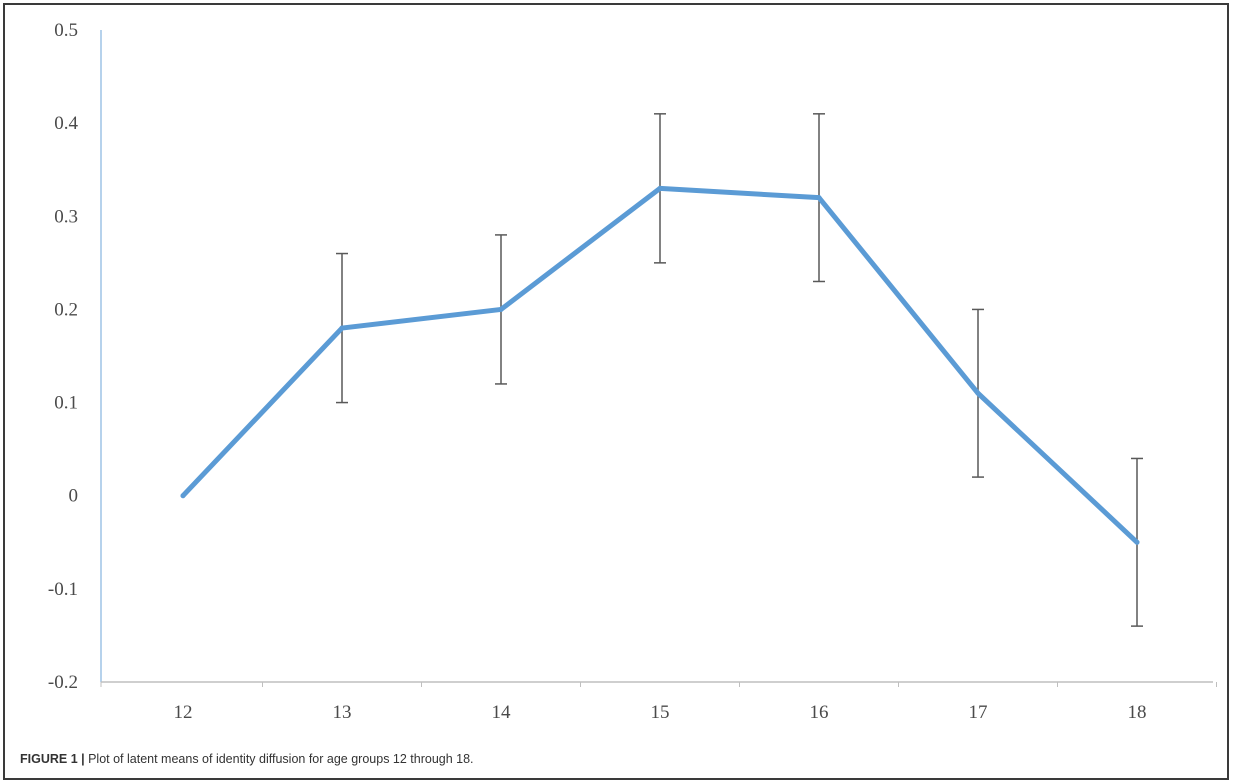 The width and height of the screenshot is (1233, 784). Describe the element at coordinates (63, 682) in the screenshot. I see `y-tick-label: -0.2` at that location.